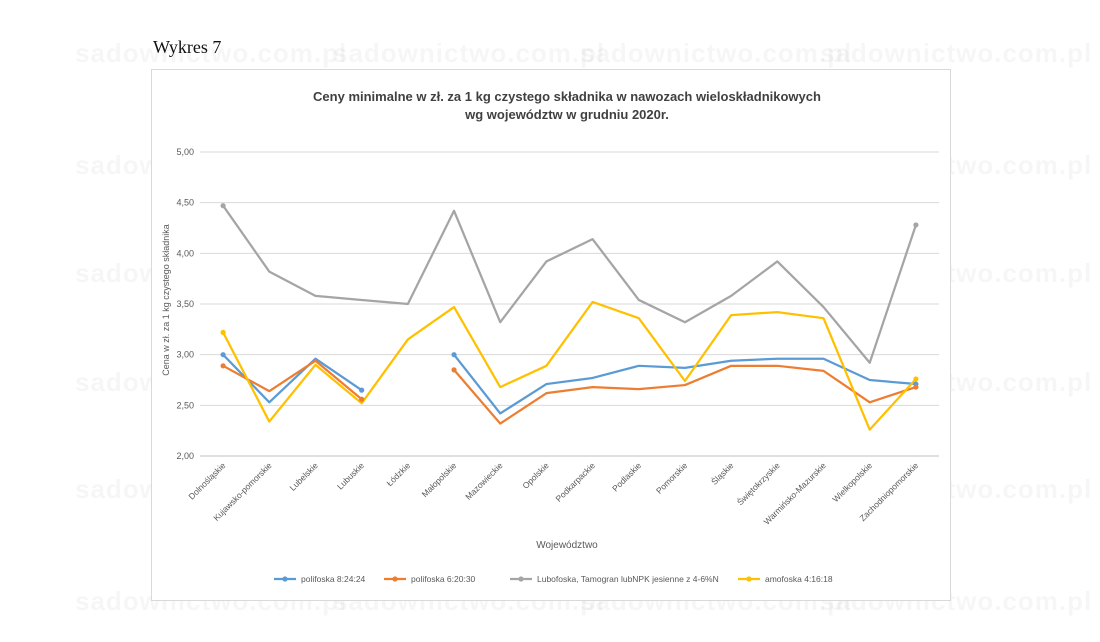 This screenshot has height=642, width=1100. I want to click on x-axis-label: Województwo, so click(567, 545).